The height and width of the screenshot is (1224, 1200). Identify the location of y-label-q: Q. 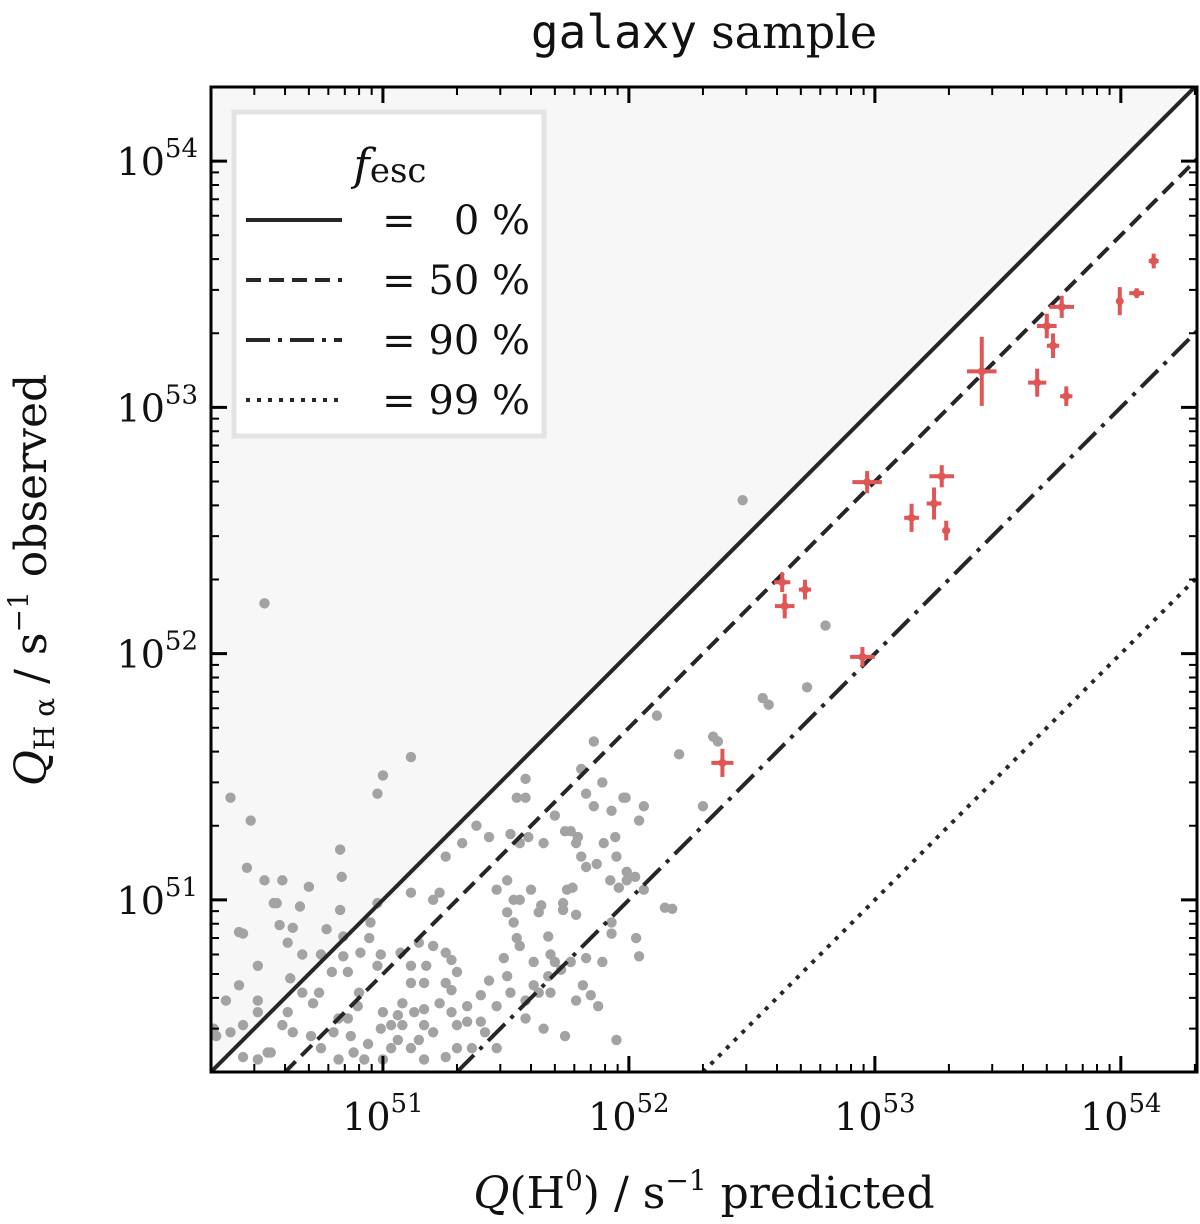
(31, 768).